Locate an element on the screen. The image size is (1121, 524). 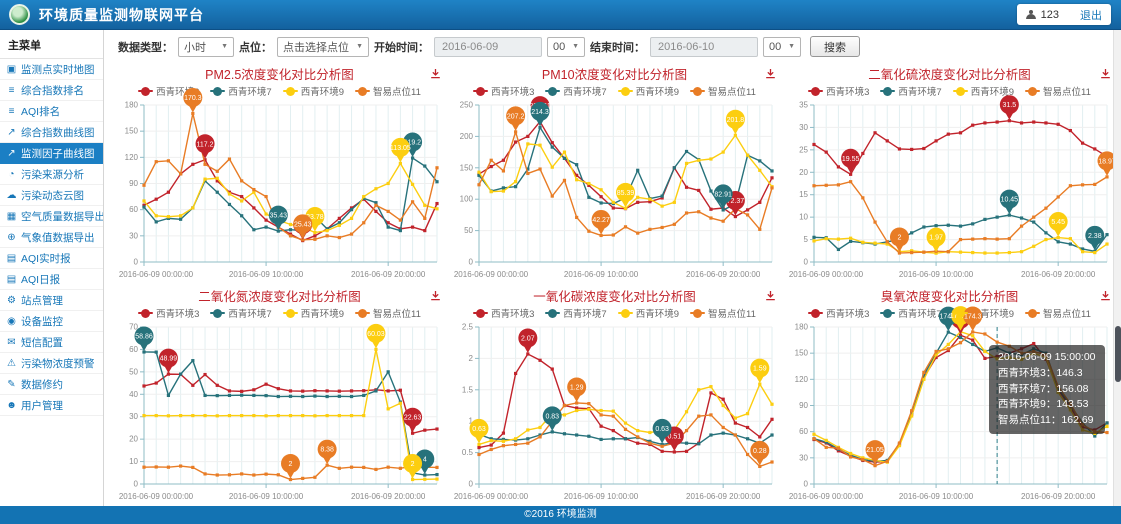
site-select: 点击选择点位 ▼ is located at coordinates (323, 46).